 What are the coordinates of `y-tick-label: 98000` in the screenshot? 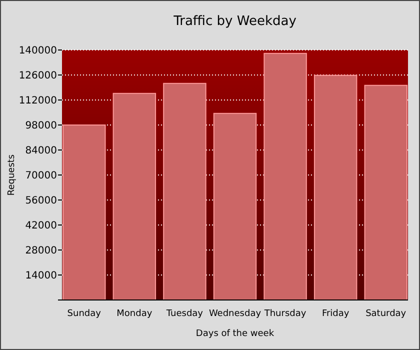 It's located at (41, 126).